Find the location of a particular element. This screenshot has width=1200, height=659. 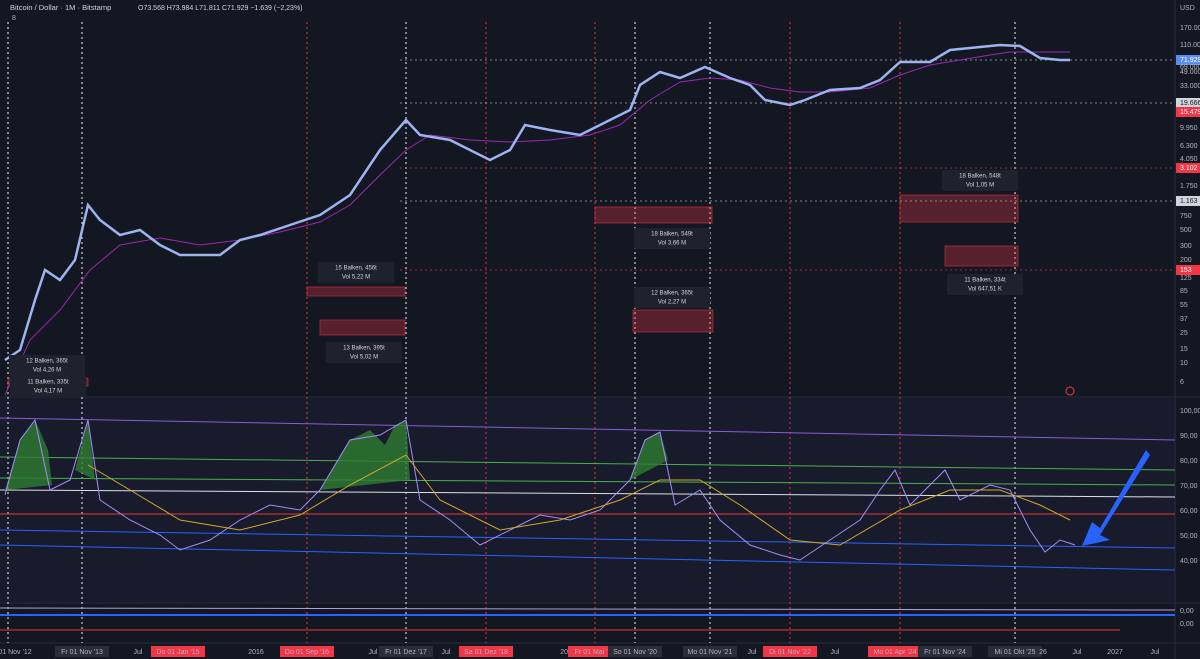

oscillator-label: 90,00 is located at coordinates (1189, 436).